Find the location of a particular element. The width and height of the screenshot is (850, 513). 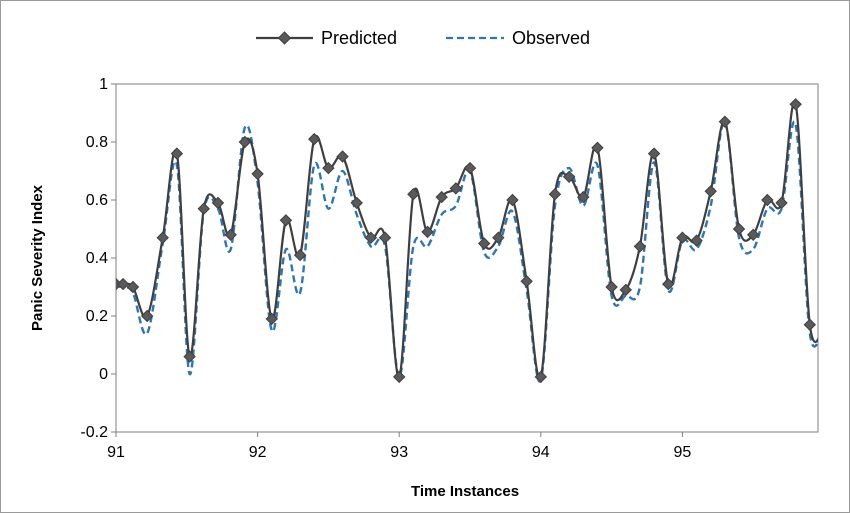

y-tick-label: 0.6 is located at coordinates (97, 200).